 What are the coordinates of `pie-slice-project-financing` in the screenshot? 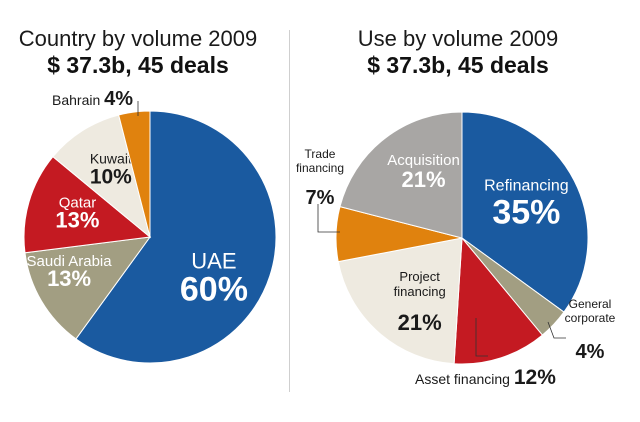 It's located at (400, 301).